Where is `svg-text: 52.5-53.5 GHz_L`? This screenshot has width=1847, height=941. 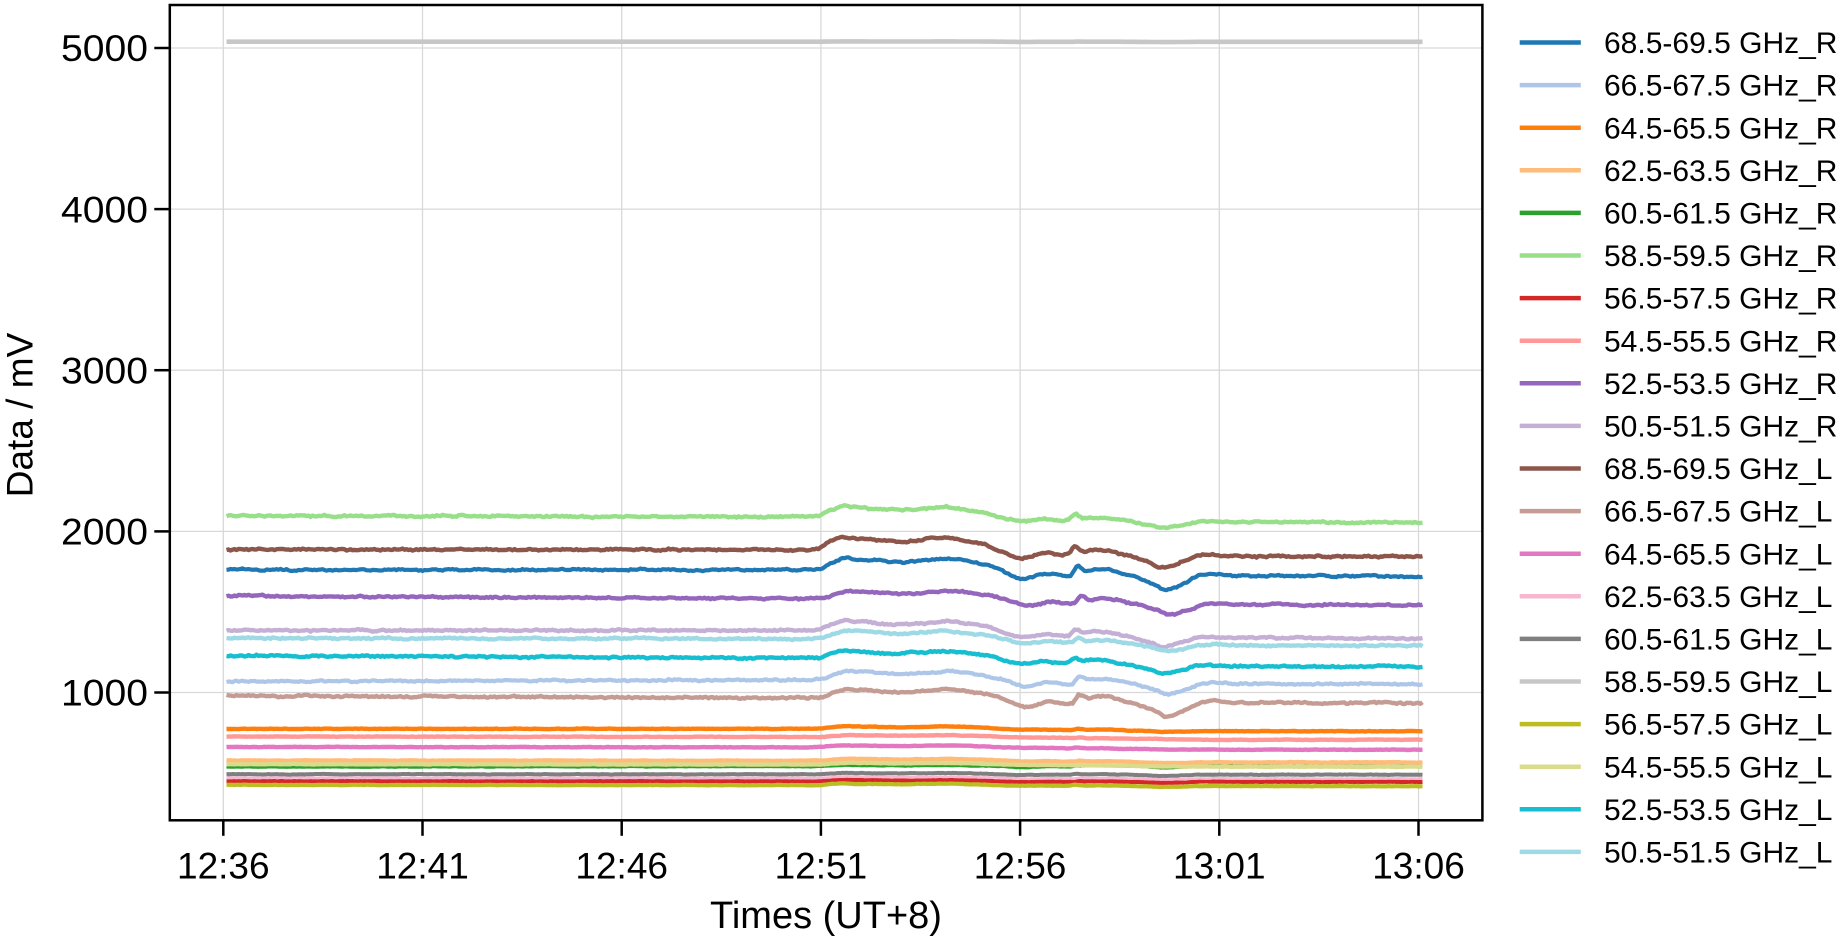
svg-text: 52.5-53.5 GHz_L is located at coordinates (1718, 810).